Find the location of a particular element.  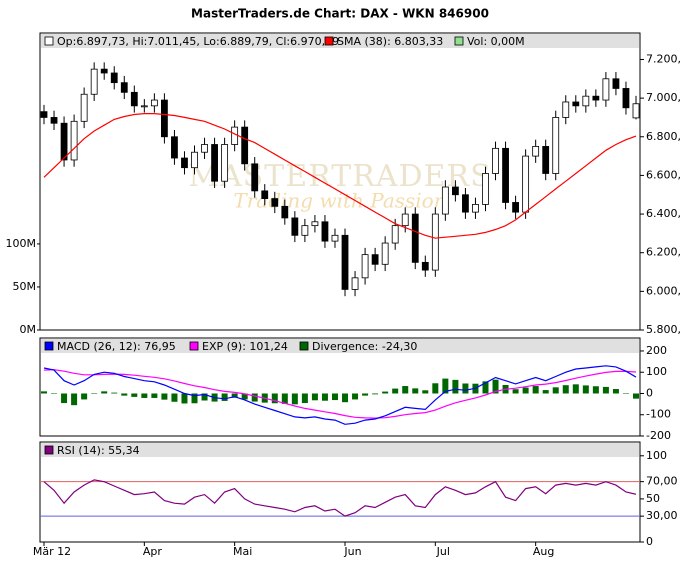

y2-tick-label: 0M is located at coordinates (28, 329).